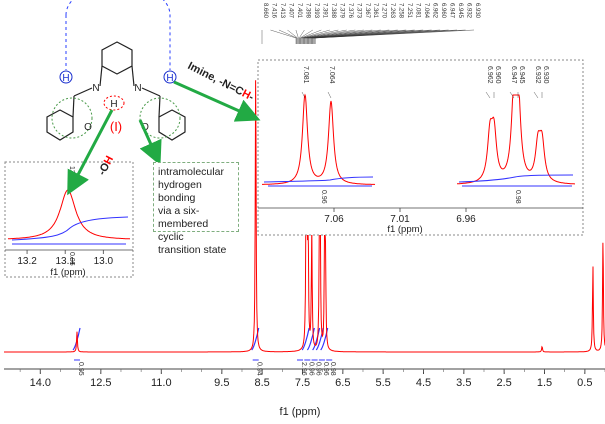 Image resolution: width=605 pixels, height=424 pixels. I want to click on left-hbond-ring-highlight, so click(72, 118).